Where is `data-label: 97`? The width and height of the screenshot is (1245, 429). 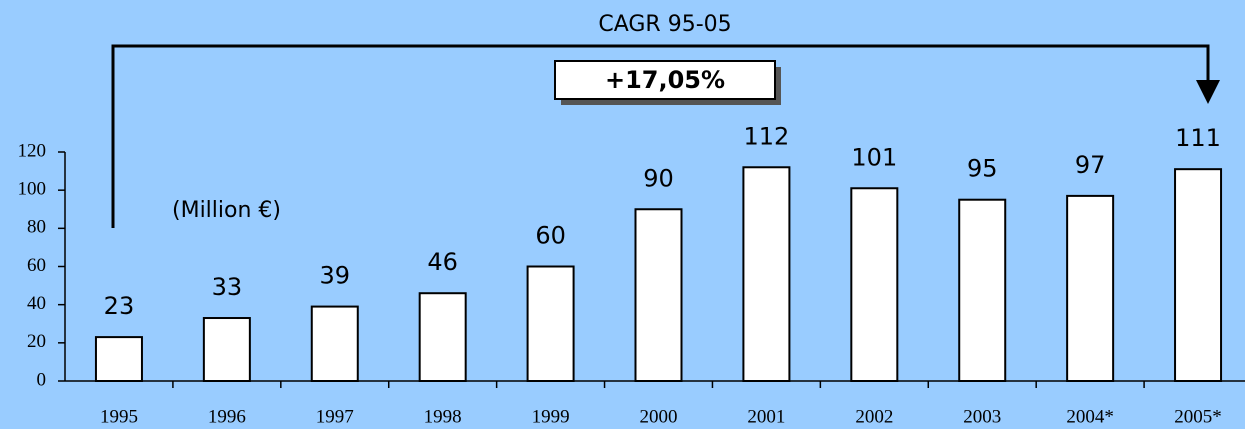
data-label: 97 is located at coordinates (1090, 165).